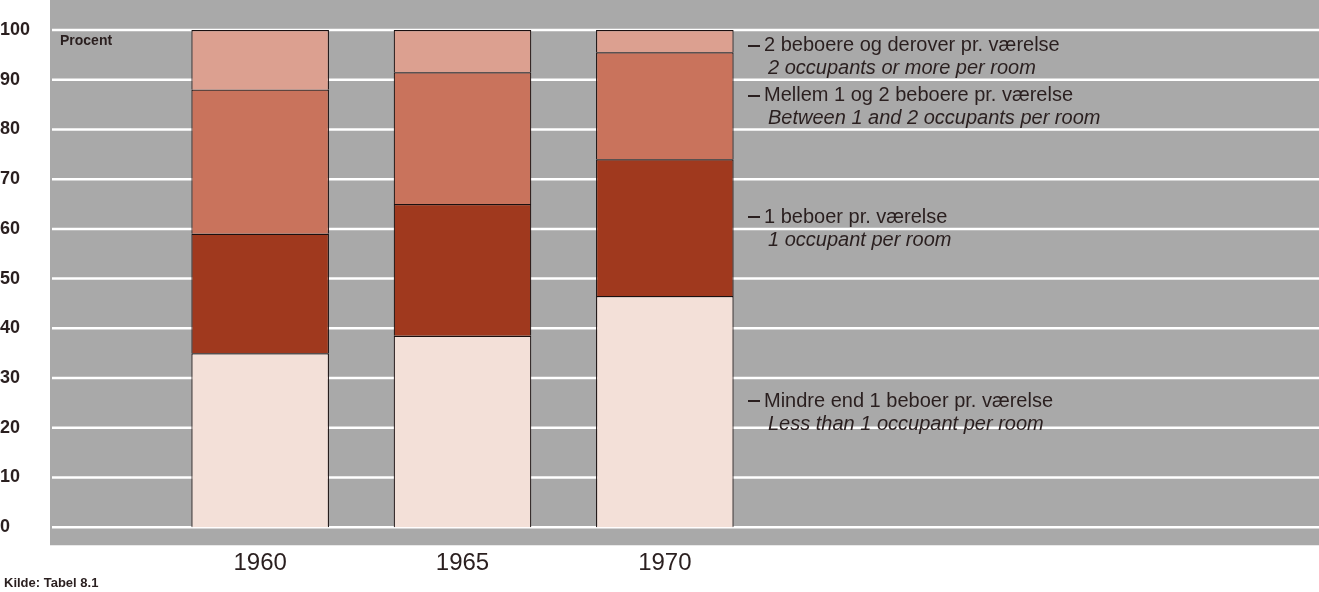 The height and width of the screenshot is (592, 1319). I want to click on text: Kilde: Tabel 8.1, so click(51, 582).